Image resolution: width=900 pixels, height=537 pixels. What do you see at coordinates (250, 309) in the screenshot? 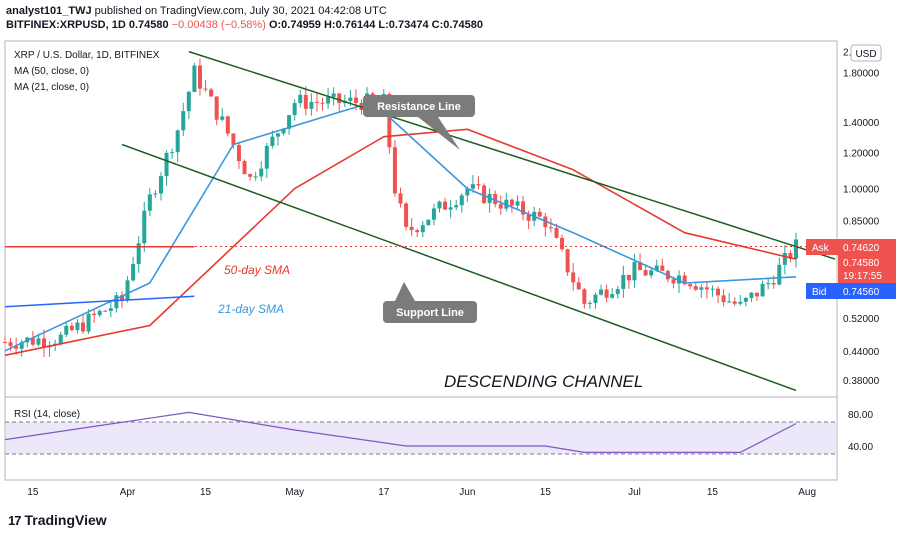
I see `sma21-label: 21-day SMA` at bounding box center [250, 309].